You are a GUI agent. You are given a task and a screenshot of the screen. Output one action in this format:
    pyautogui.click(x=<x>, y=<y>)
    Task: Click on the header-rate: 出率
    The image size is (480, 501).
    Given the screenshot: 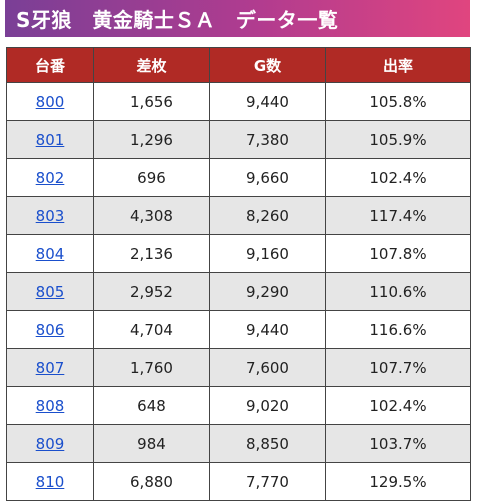 What is the action you would take?
    pyautogui.click(x=398, y=65)
    